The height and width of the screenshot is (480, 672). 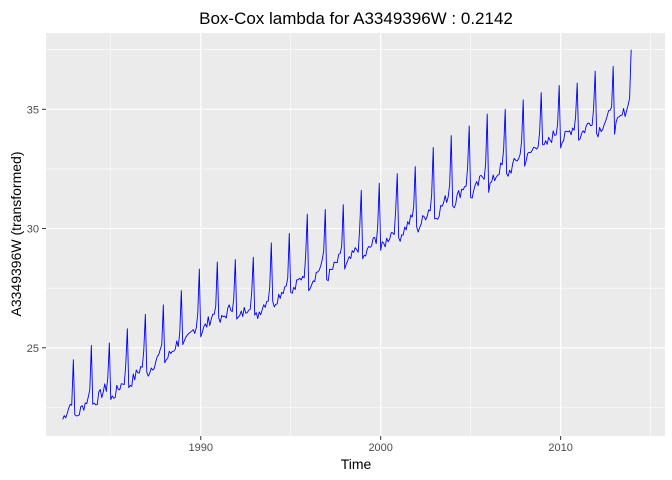 I want to click on x-tick-label: 2010, so click(x=560, y=448).